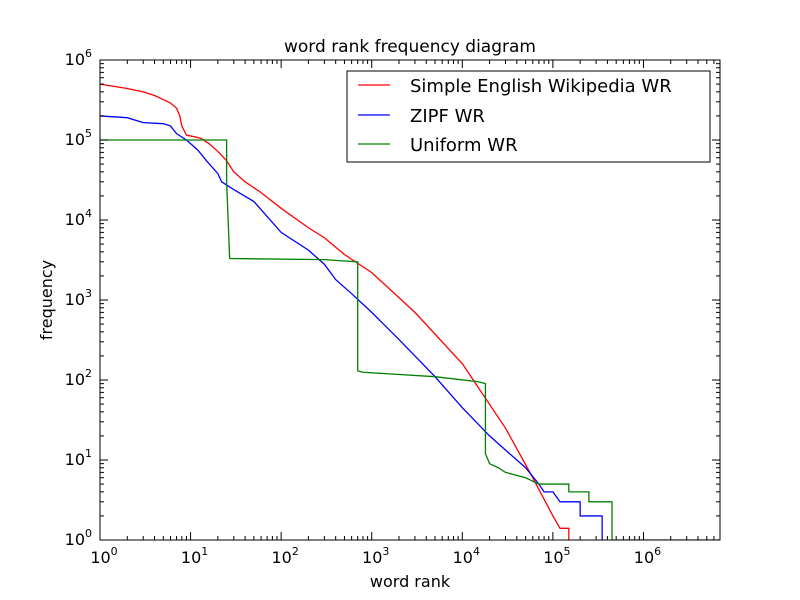 The height and width of the screenshot is (600, 800). Describe the element at coordinates (78, 138) in the screenshot. I see `y-tick-label: 10⁵` at that location.